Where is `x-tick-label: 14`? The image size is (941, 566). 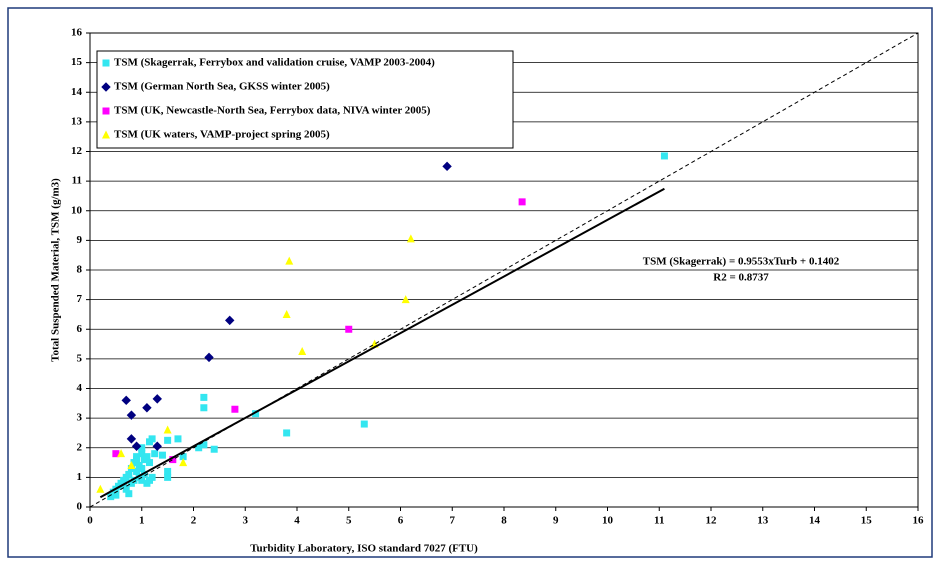
x-tick-label: 14 is located at coordinates (815, 521).